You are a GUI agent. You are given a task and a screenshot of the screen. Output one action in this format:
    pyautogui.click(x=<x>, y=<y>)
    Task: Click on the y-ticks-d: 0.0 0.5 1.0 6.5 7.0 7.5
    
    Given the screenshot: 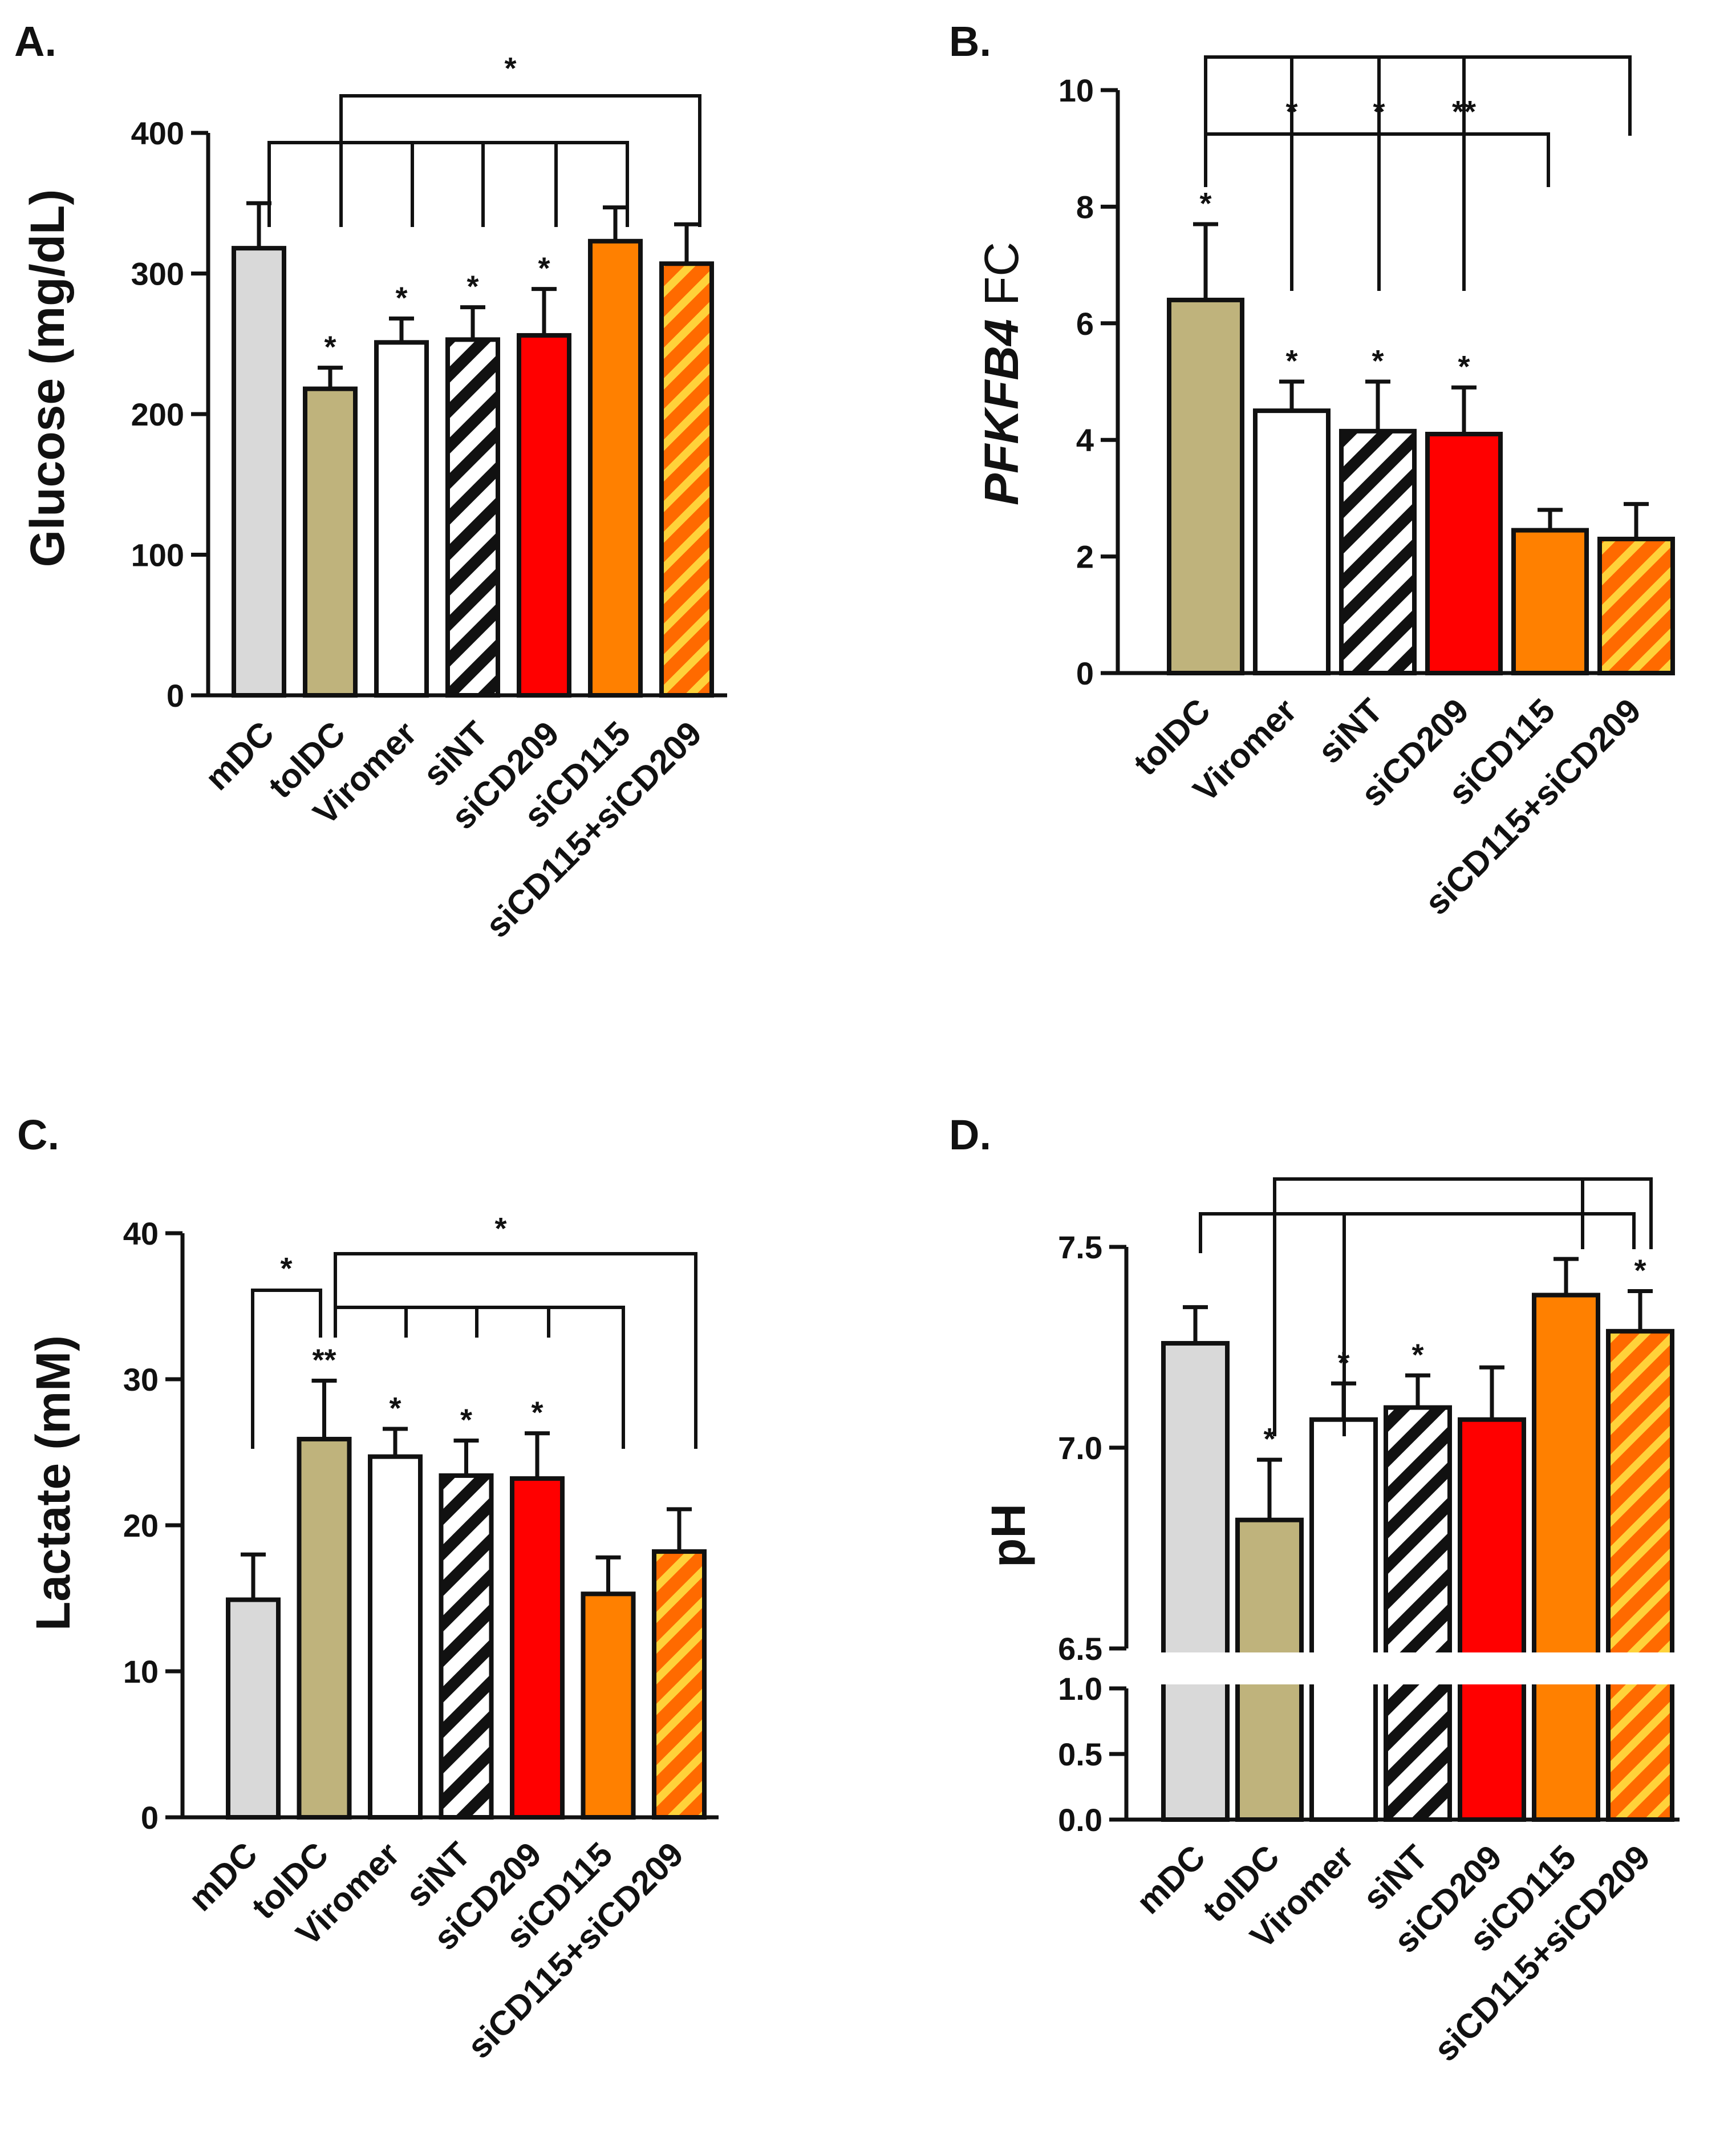 What is the action you would take?
    pyautogui.click(x=1092, y=1533)
    